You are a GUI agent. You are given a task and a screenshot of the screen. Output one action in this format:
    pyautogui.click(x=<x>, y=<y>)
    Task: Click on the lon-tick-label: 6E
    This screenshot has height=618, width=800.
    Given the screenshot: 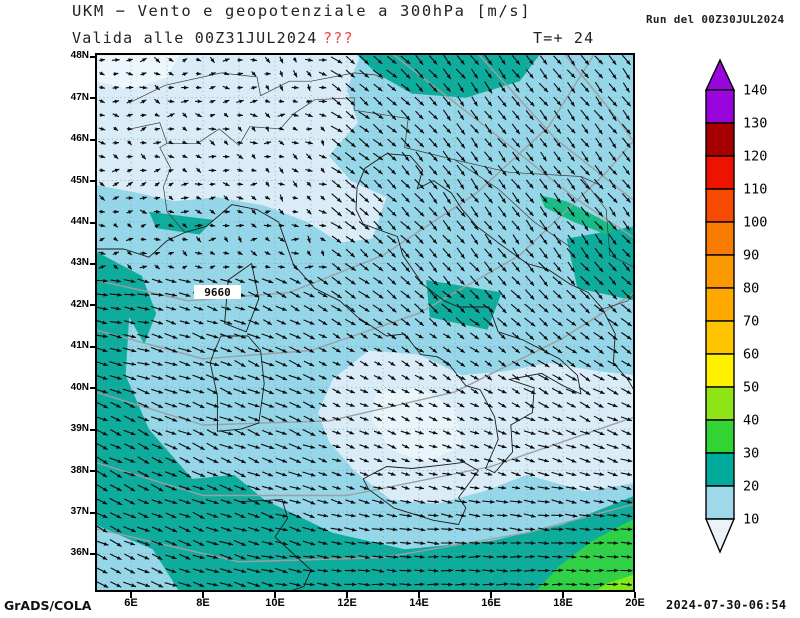 What is the action you would take?
    pyautogui.click(x=131, y=603)
    